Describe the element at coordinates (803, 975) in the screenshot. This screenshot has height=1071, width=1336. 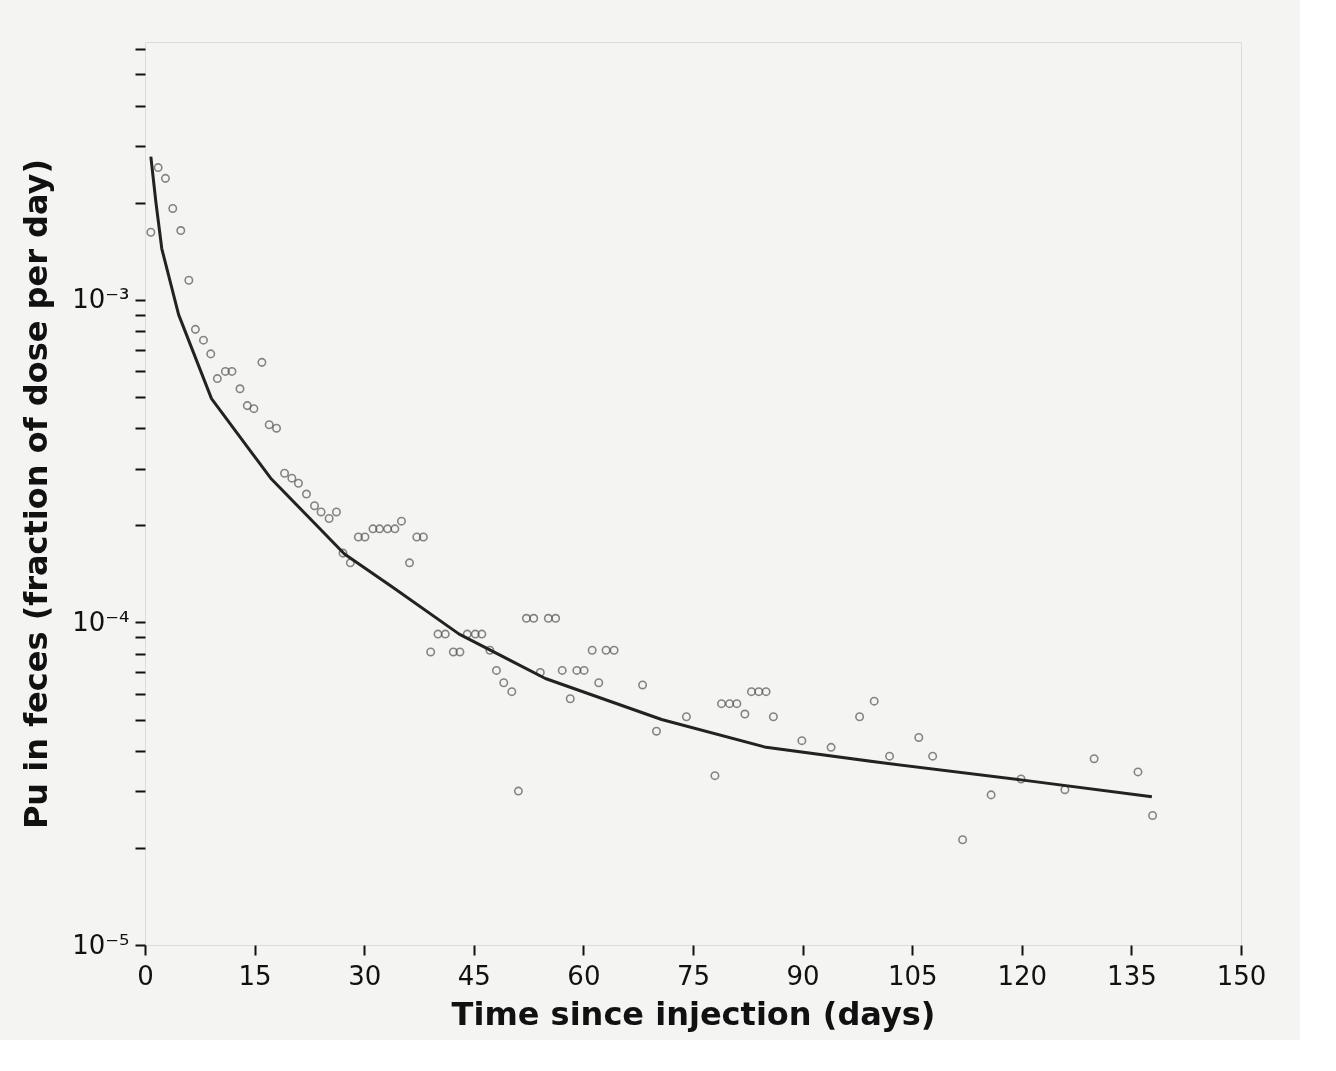
I see `x-tick-label: 90` at that location.